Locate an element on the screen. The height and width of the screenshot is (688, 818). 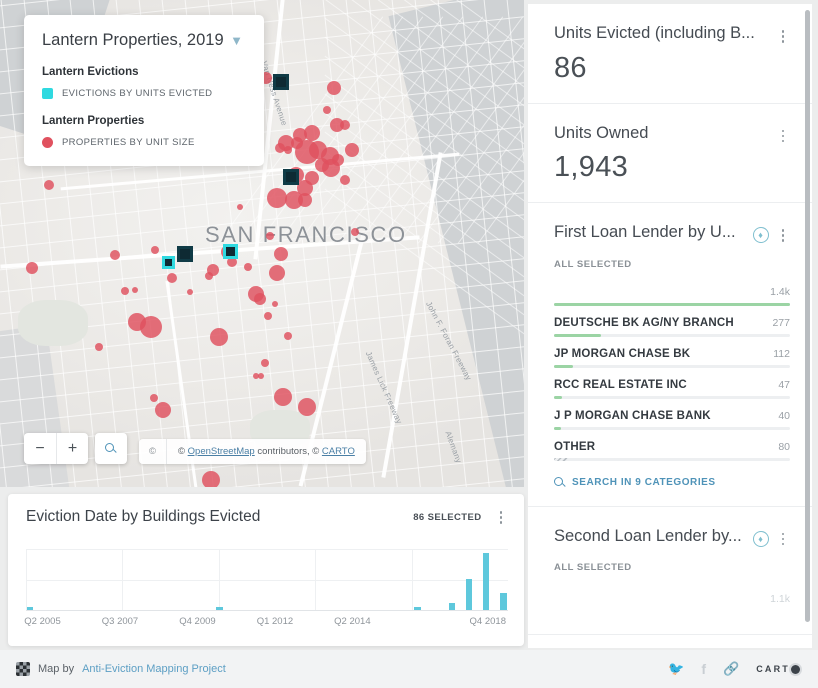
map-search-control is located at coordinates (111, 448).